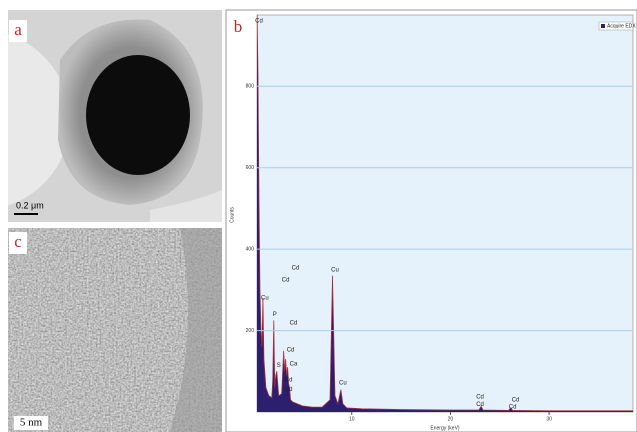 This screenshot has height=432, width=637. What do you see at coordinates (549, 419) in the screenshot?
I see `x-tick-label: 30` at bounding box center [549, 419].